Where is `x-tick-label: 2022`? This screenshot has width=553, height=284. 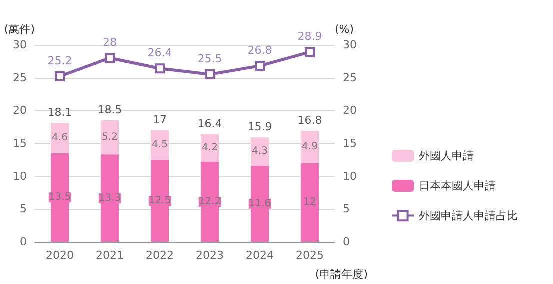 x-tick-label: 2022 is located at coordinates (160, 255).